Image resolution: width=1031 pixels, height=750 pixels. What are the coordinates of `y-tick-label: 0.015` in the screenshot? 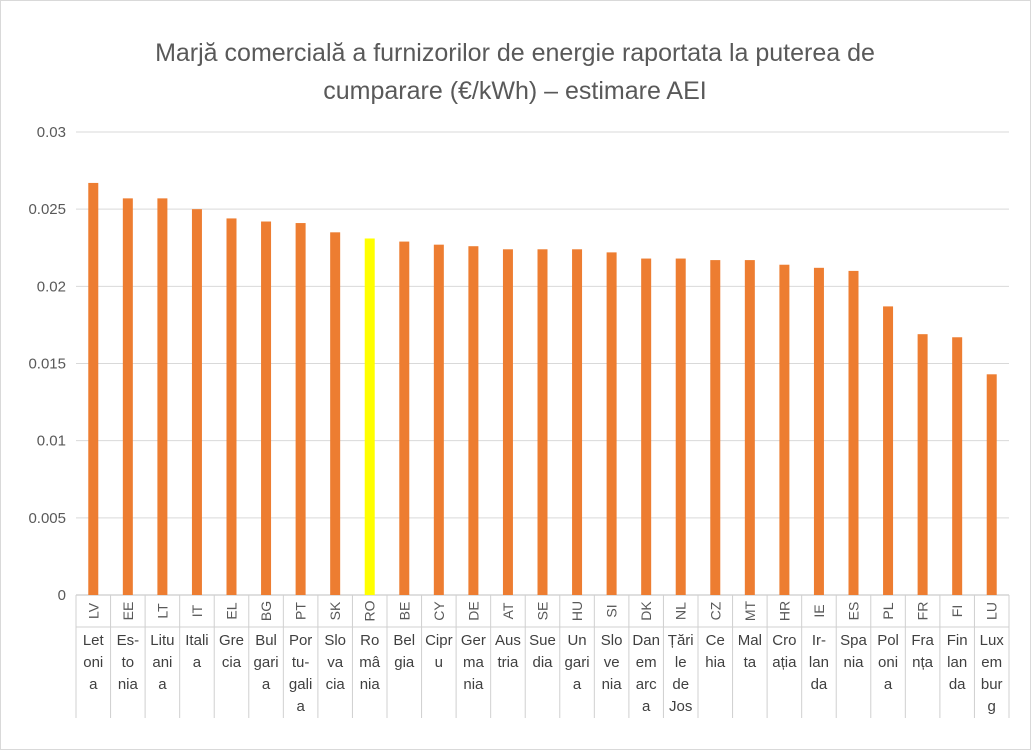 It's located at (47, 364).